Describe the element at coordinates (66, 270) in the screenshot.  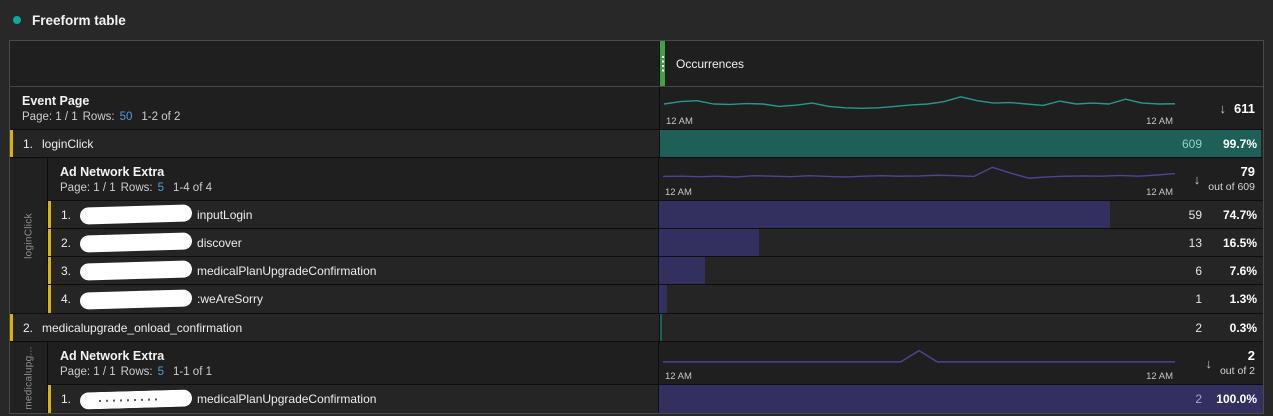
I see `row-index: 3.` at that location.